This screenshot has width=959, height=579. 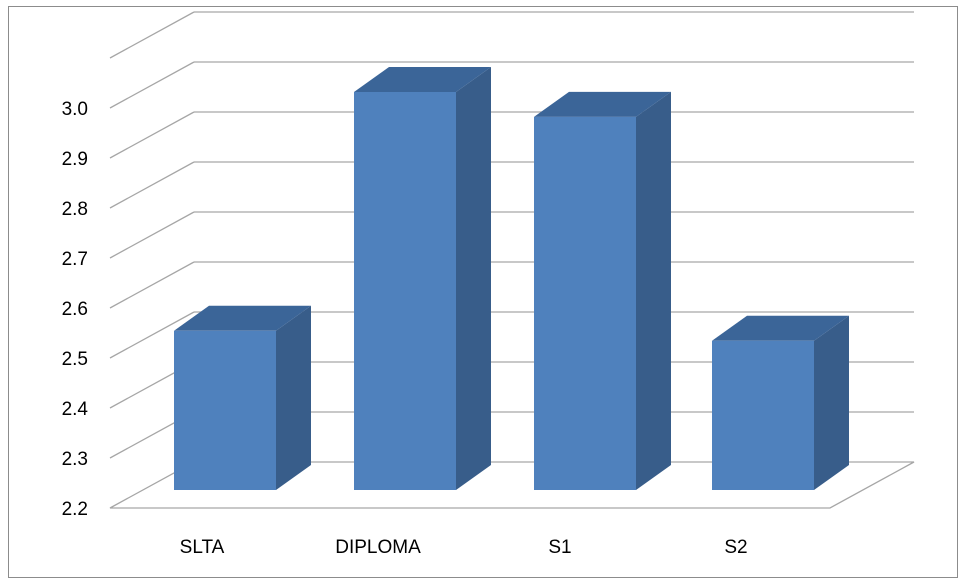 What do you see at coordinates (735, 547) in the screenshot?
I see `x-category-label: S2` at bounding box center [735, 547].